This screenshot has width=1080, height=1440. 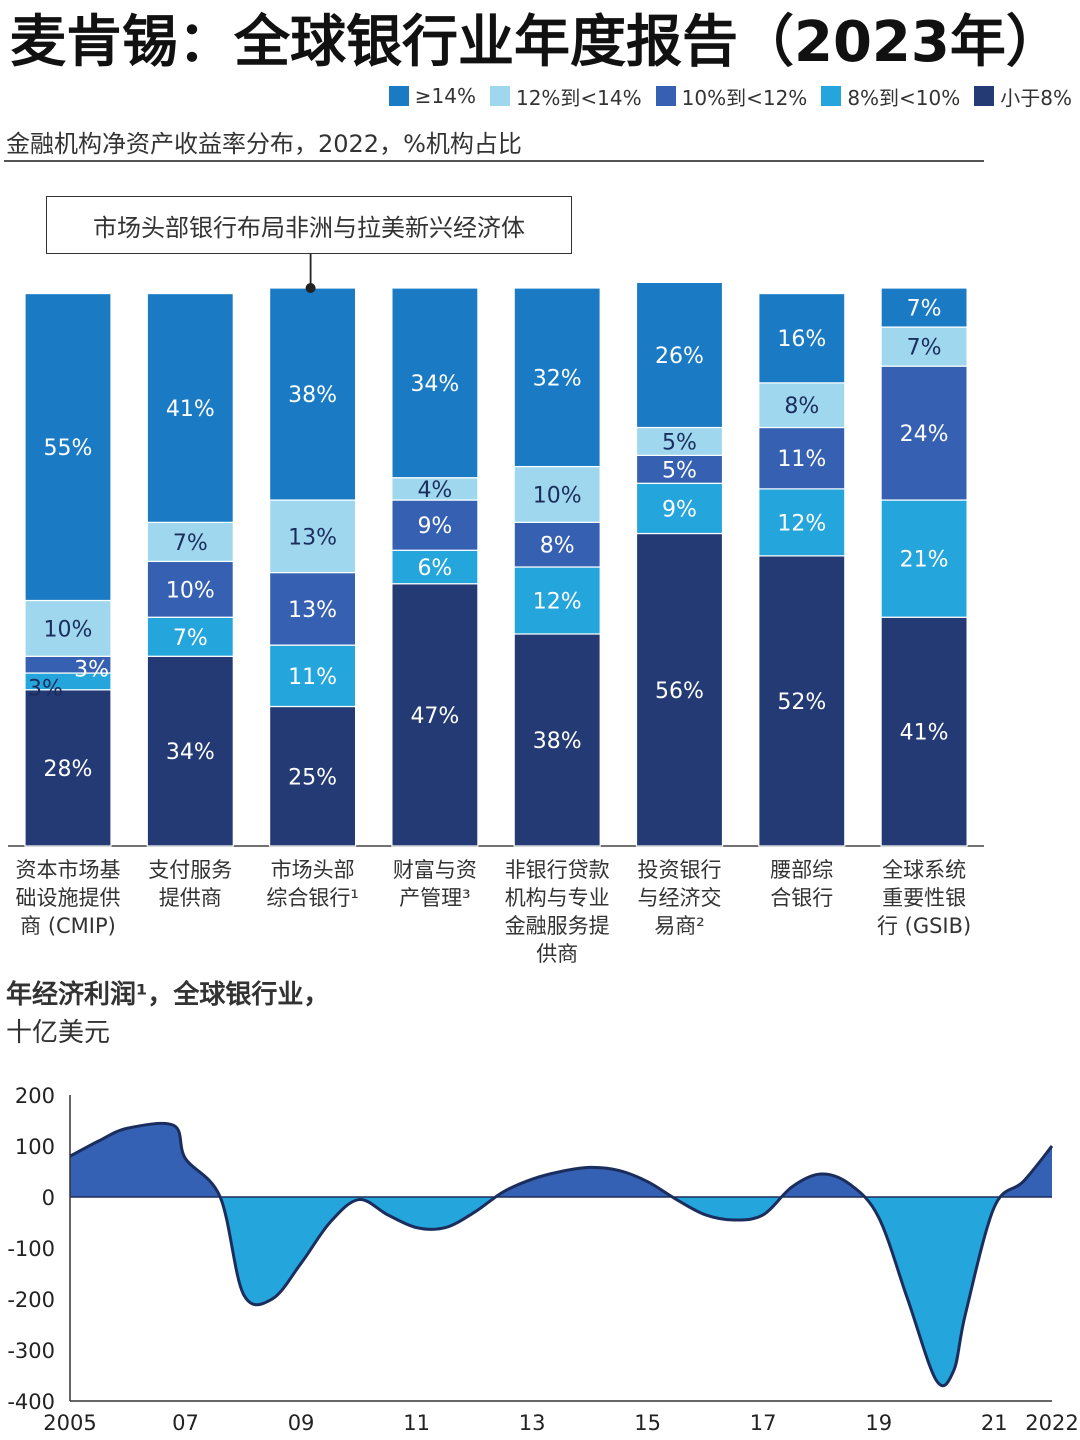 I want to click on callout-box: 市场头部银行布局非洲与拉美新兴经济体, so click(x=309, y=225).